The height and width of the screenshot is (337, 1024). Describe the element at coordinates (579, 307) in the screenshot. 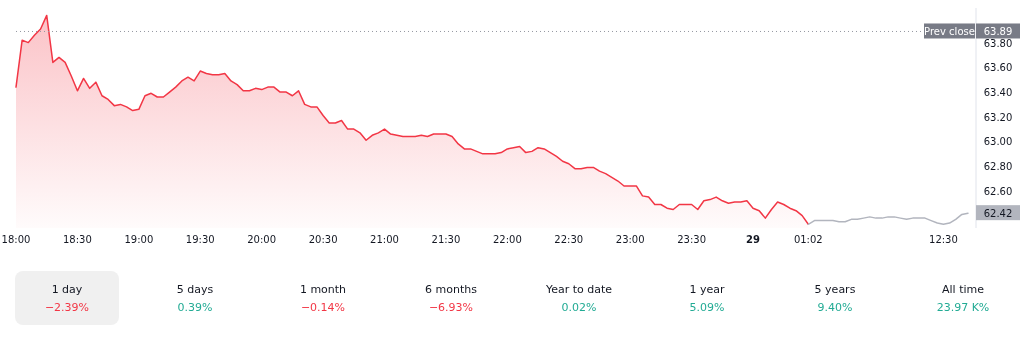

I see `text: 0.02%` at that location.